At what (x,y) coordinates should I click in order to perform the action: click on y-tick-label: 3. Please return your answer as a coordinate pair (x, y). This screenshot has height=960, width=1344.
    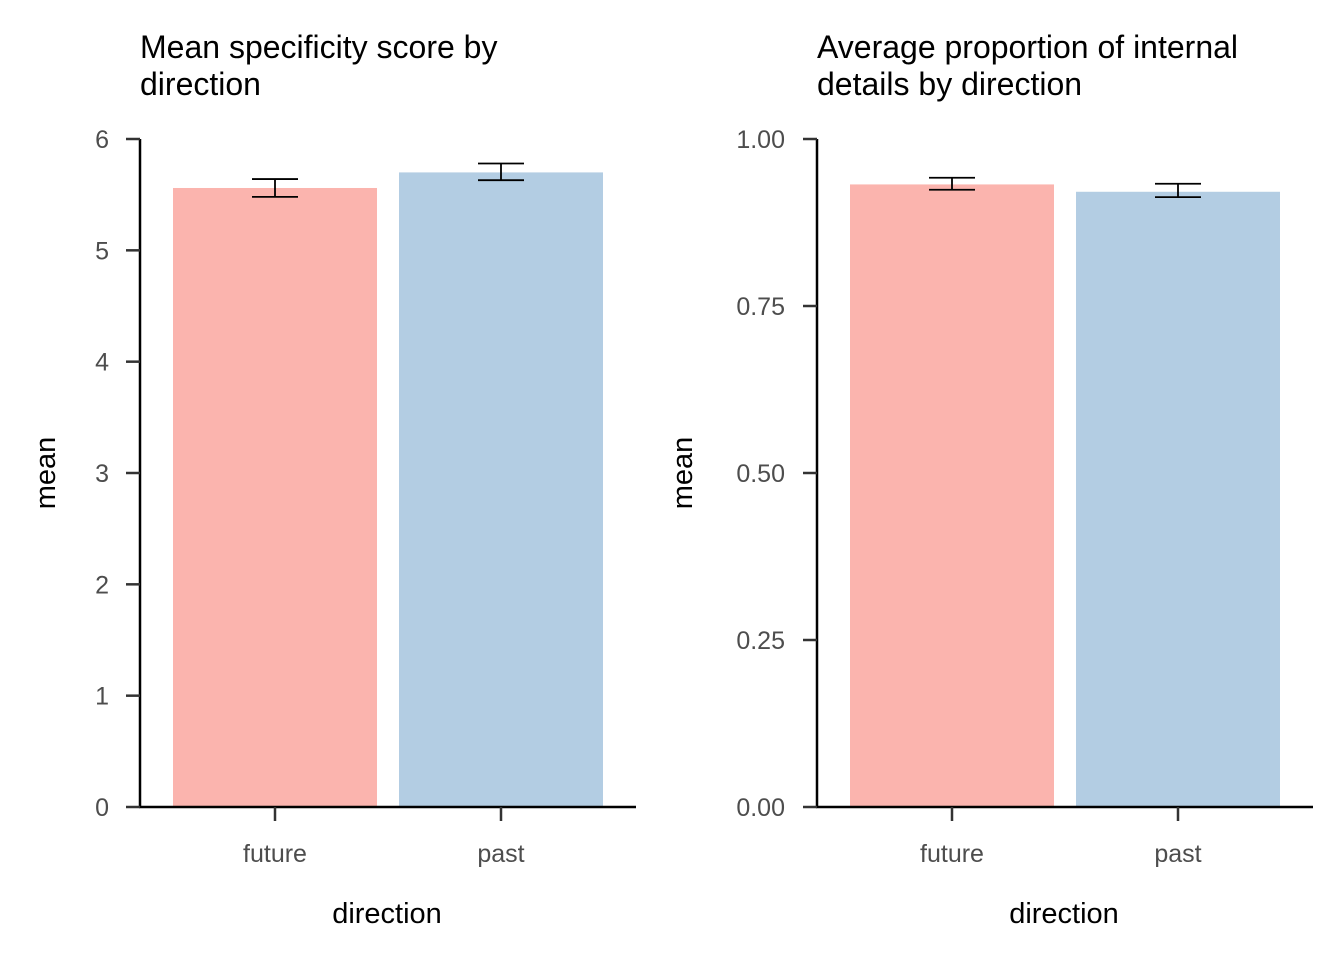
    Looking at the image, I should click on (102, 474).